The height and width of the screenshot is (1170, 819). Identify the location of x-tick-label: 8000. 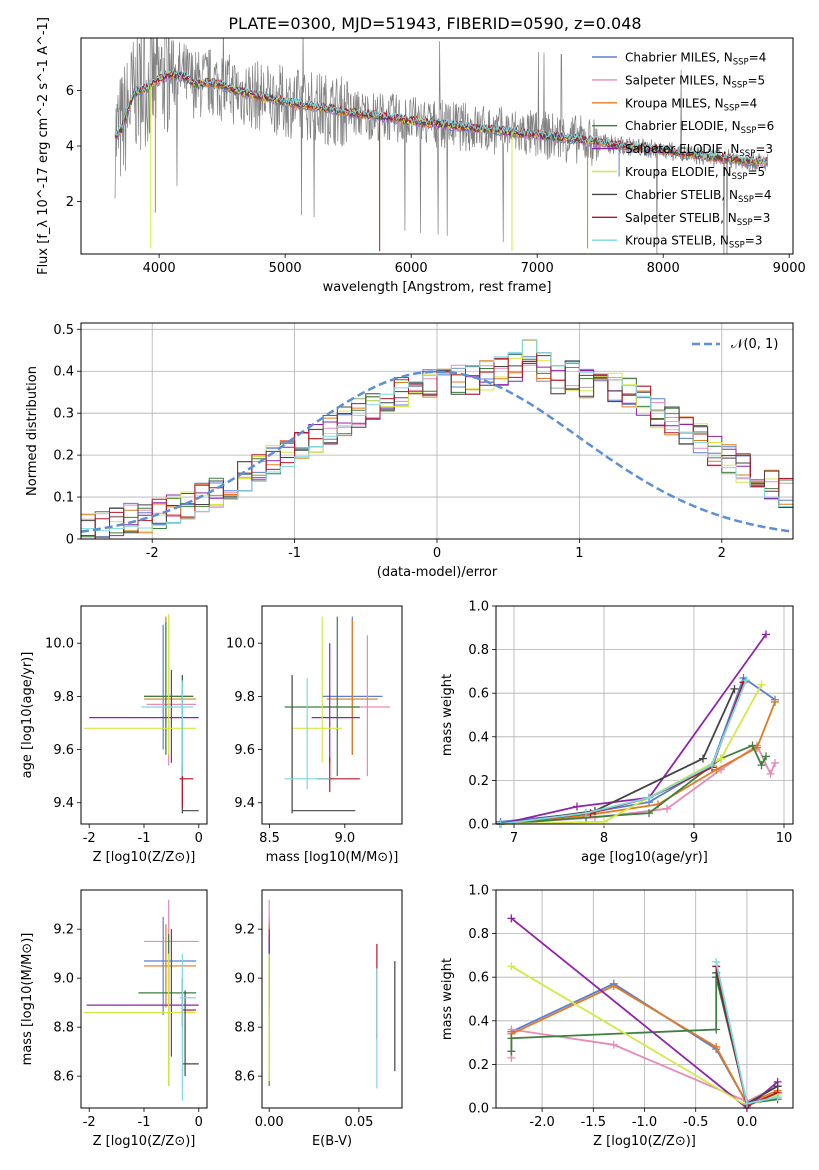
(663, 268).